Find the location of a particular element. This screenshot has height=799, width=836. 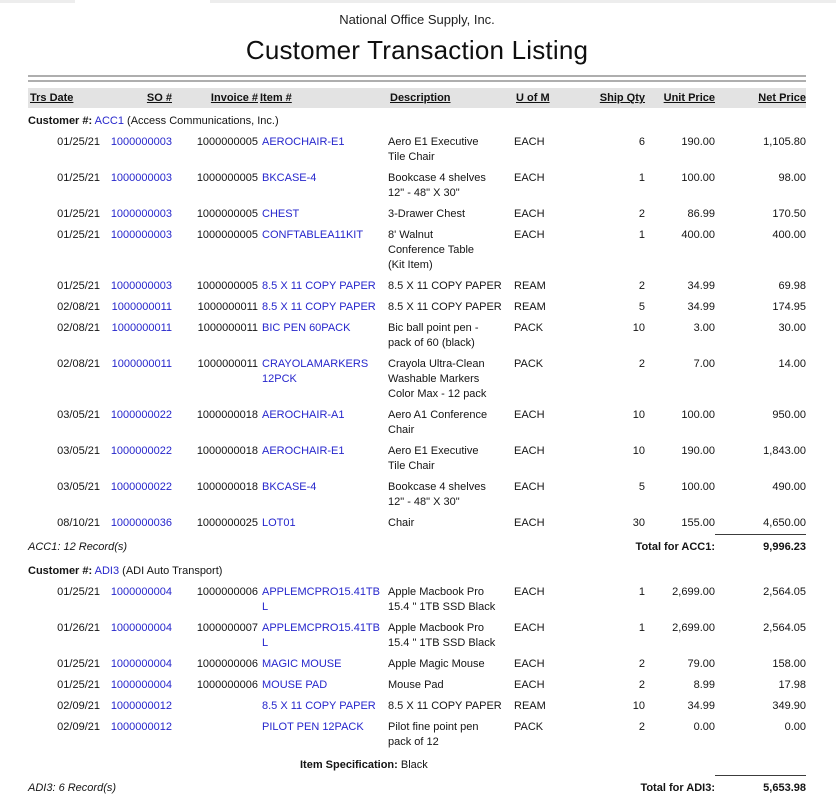

net-price-cell: 4,650.00 is located at coordinates (760, 524).